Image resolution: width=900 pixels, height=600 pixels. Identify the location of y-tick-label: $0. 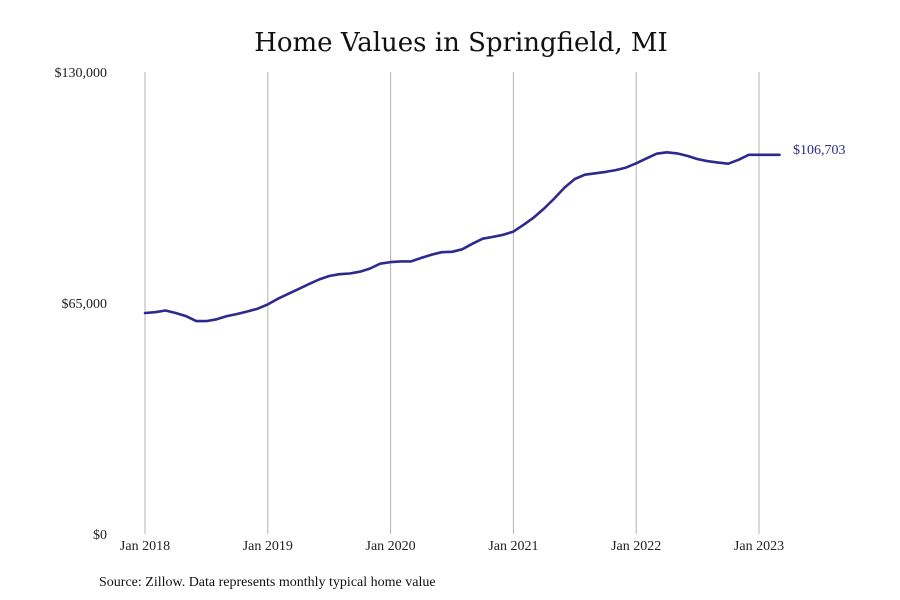
(100, 535).